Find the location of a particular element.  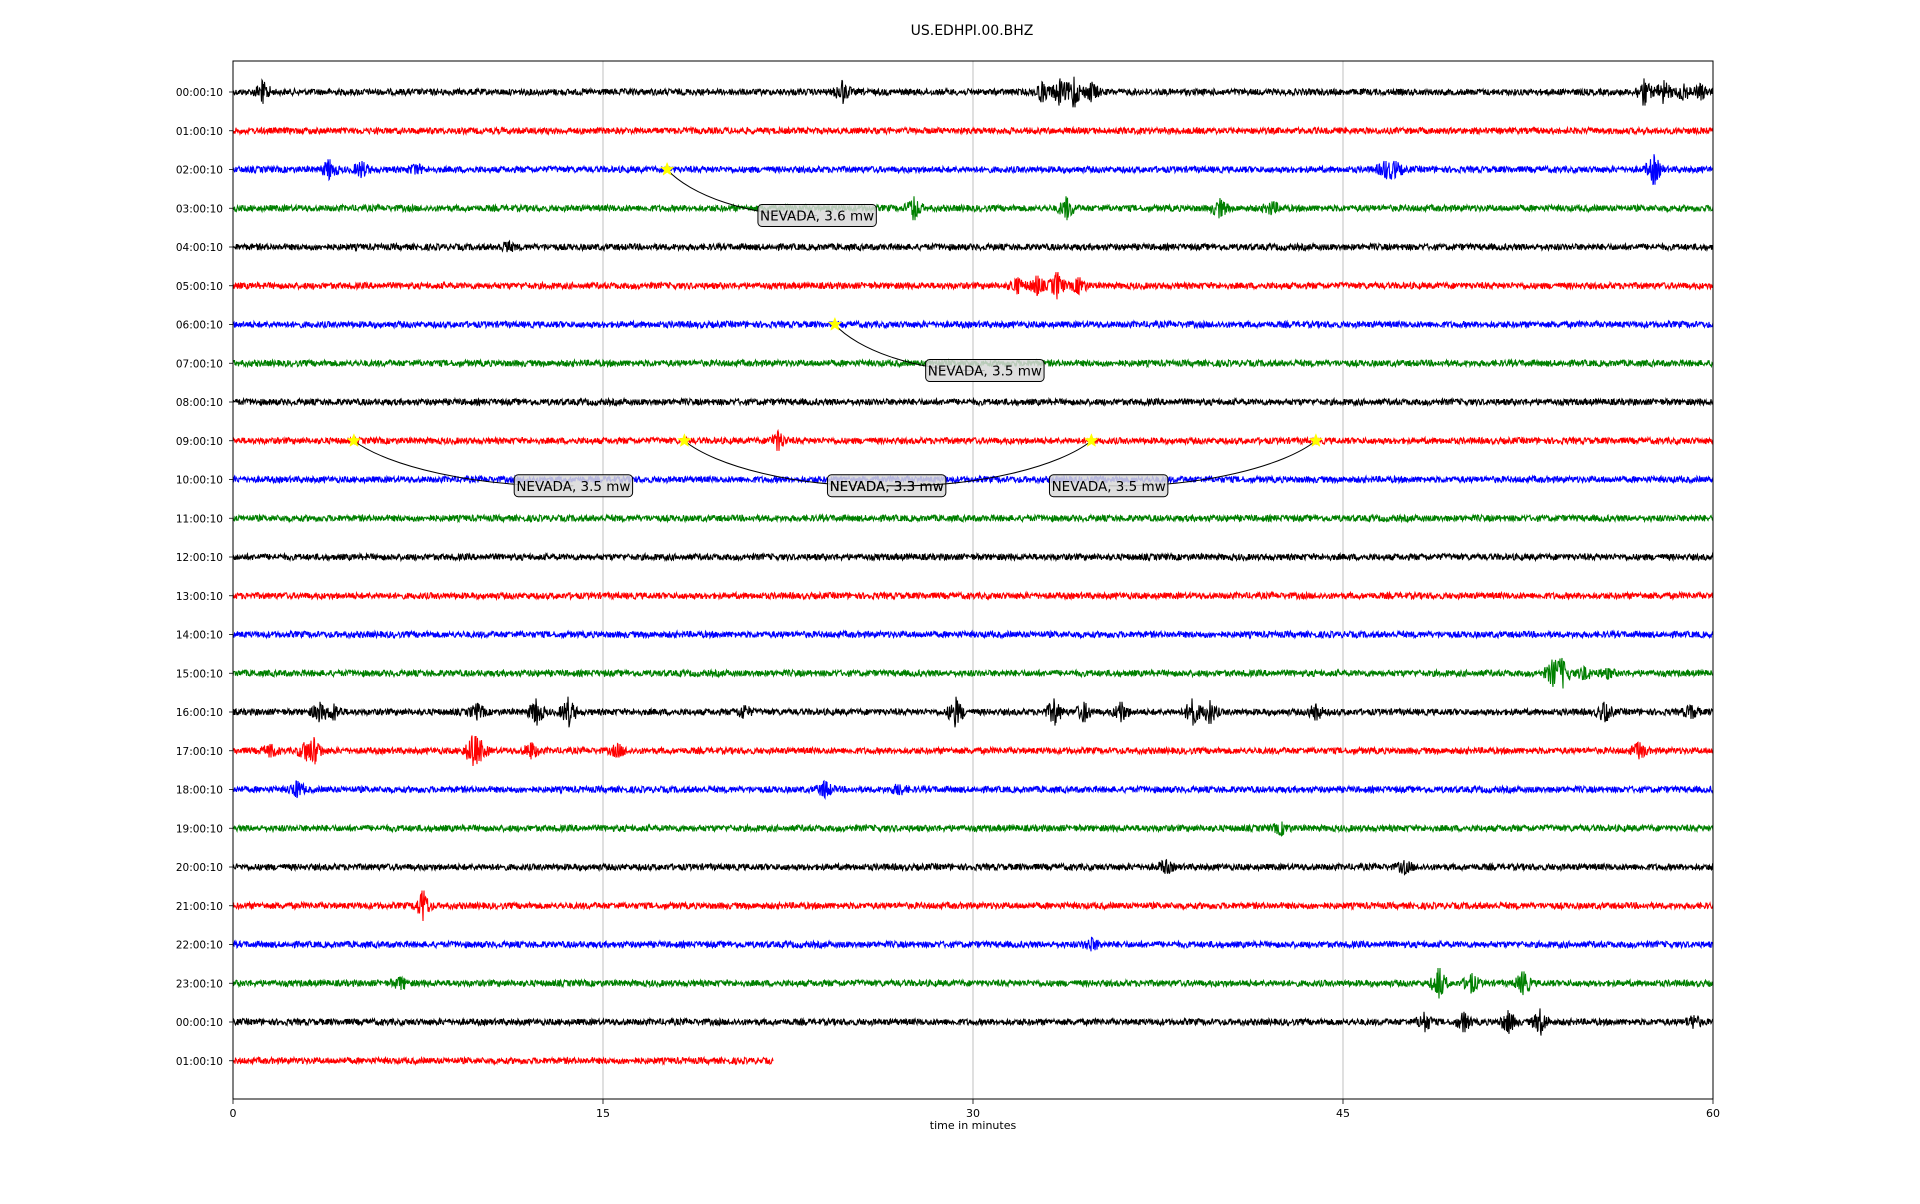

chart-title: US.EDHPI.00.BHZ is located at coordinates (972, 31).